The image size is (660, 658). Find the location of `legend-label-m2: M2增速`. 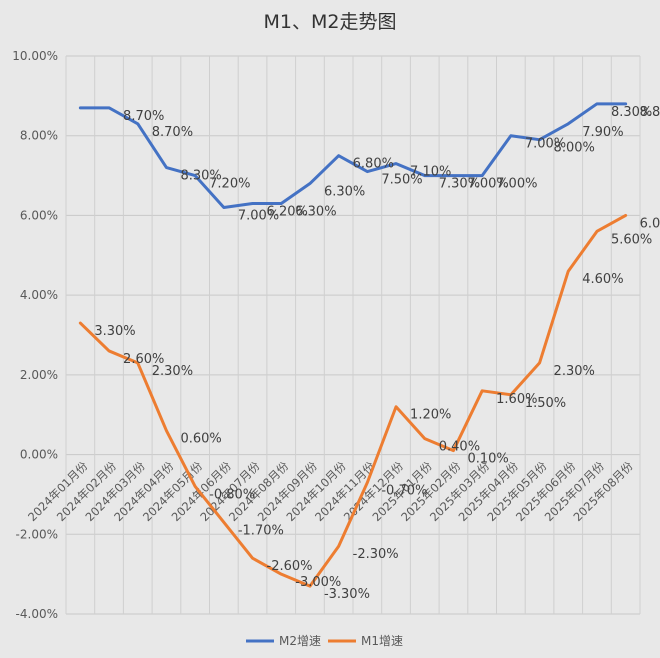

legend-label-m2: M2增速 is located at coordinates (300, 641).